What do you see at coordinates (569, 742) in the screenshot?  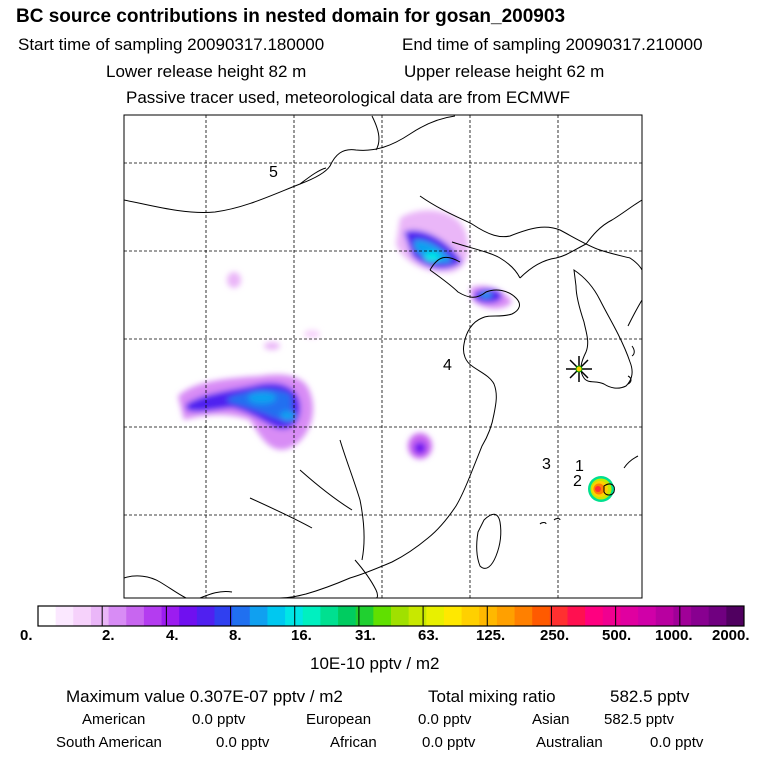 I see `region-name: Australian` at bounding box center [569, 742].